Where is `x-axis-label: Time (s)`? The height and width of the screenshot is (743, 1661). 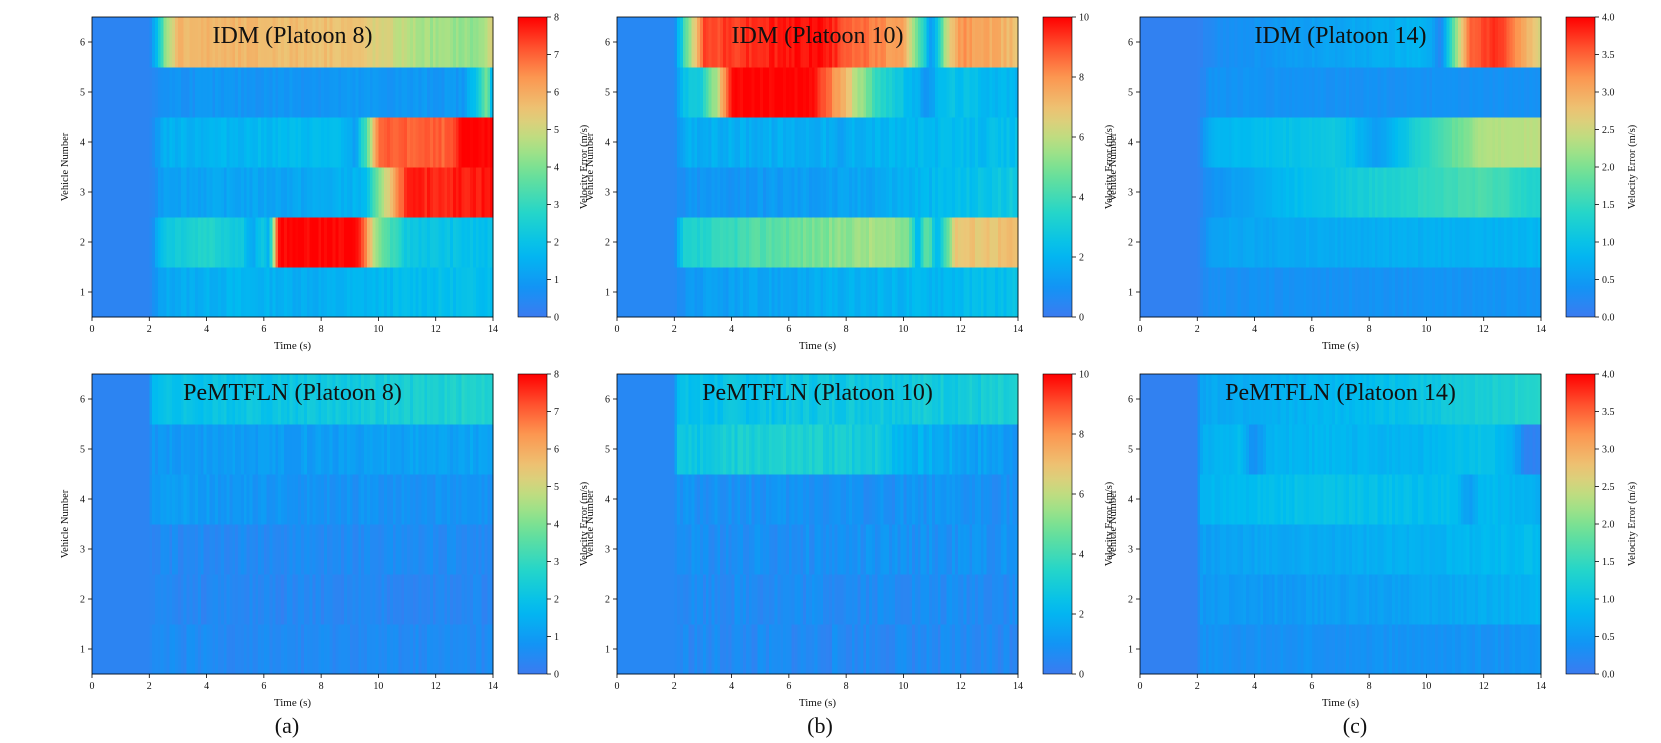 x-axis-label: Time (s) is located at coordinates (818, 703).